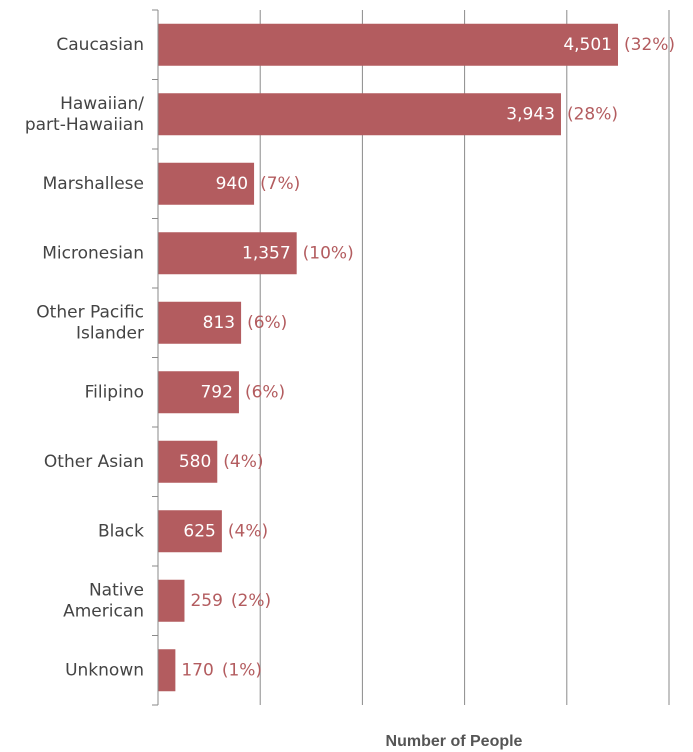 The width and height of the screenshot is (693, 752). What do you see at coordinates (114, 392) in the screenshot?
I see `y-tick-label: Filipino` at bounding box center [114, 392].